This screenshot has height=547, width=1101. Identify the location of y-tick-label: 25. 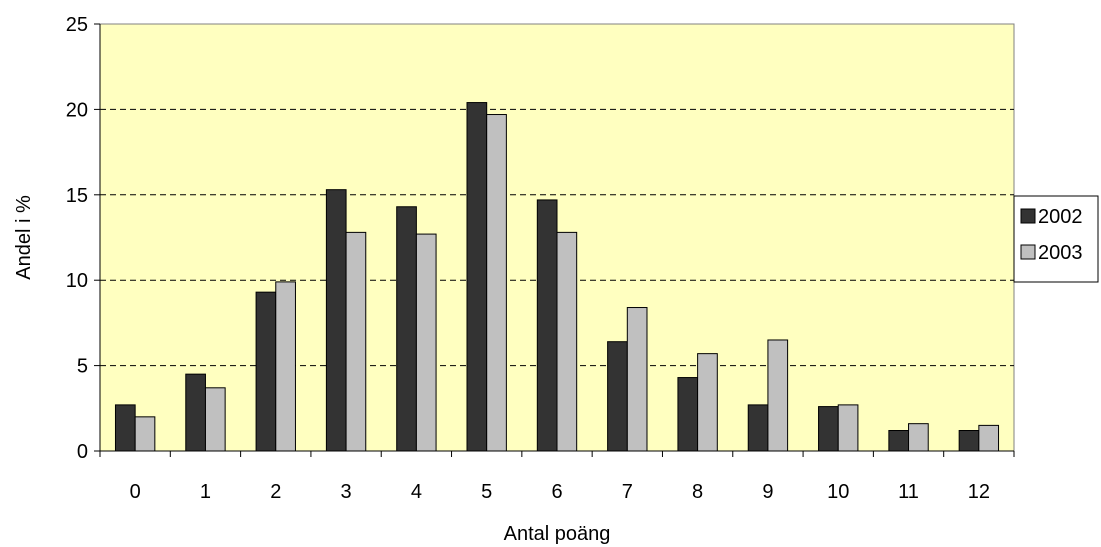
(77, 25).